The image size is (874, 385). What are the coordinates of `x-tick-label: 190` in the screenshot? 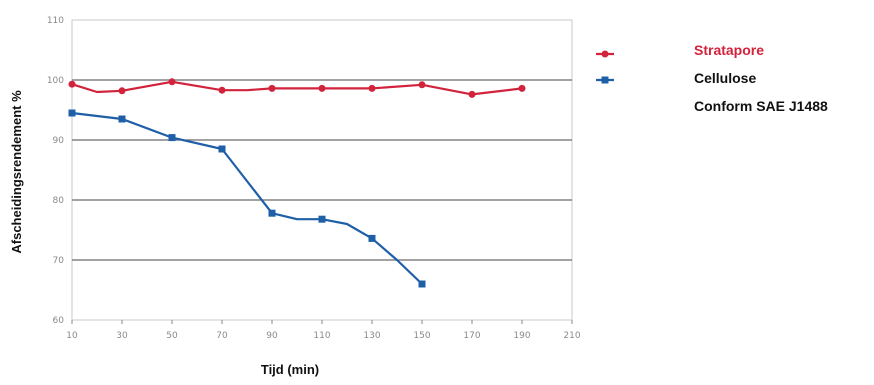 It's located at (521, 336).